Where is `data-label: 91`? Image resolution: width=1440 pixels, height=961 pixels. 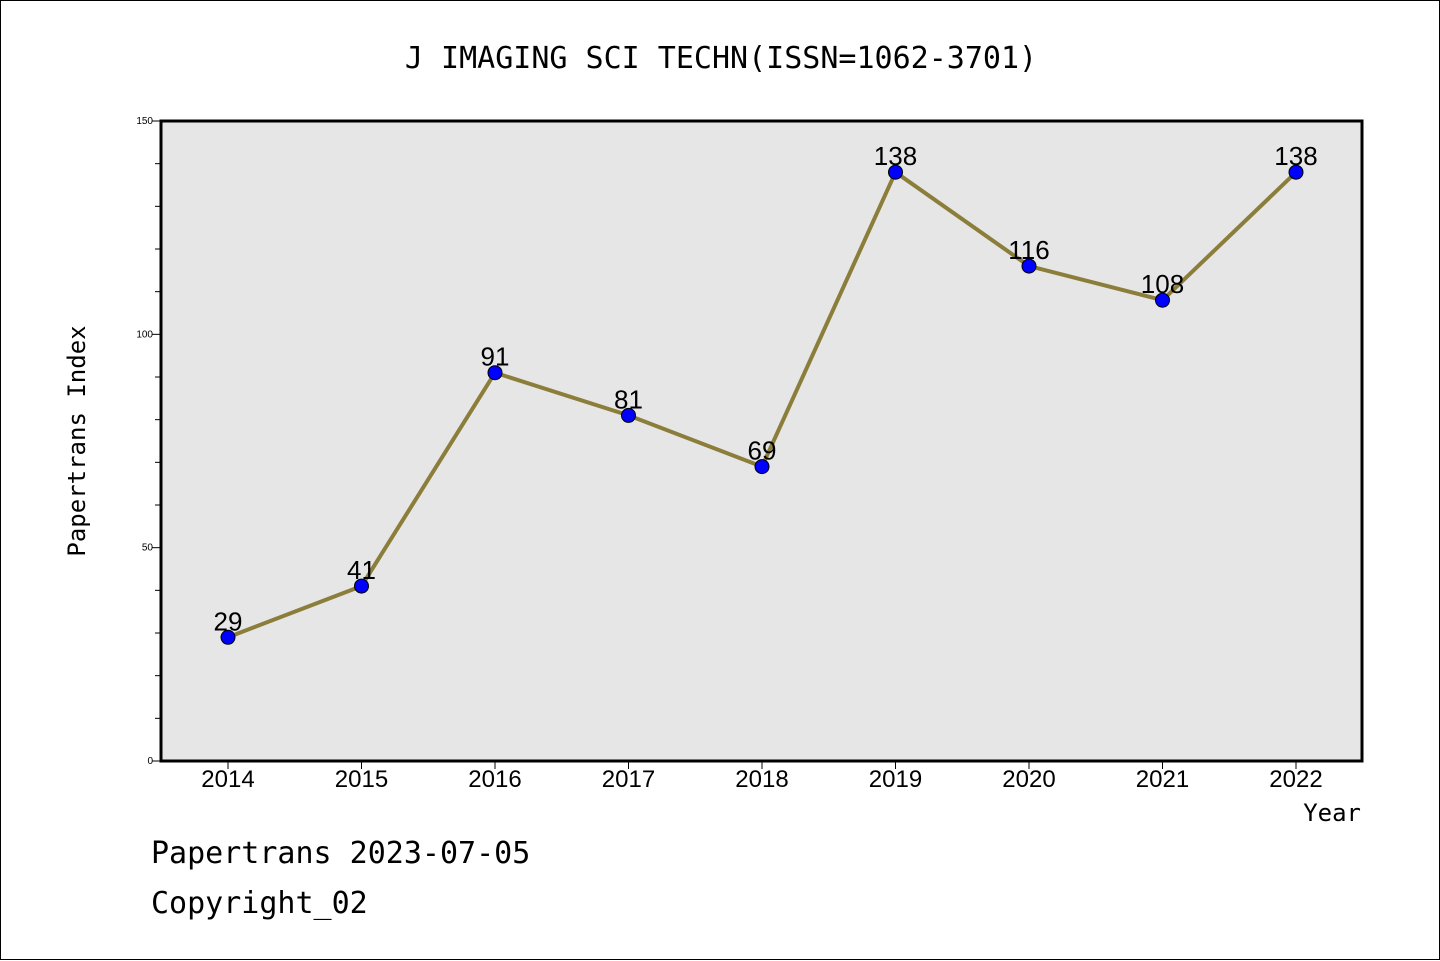 data-label: 91 is located at coordinates (495, 357).